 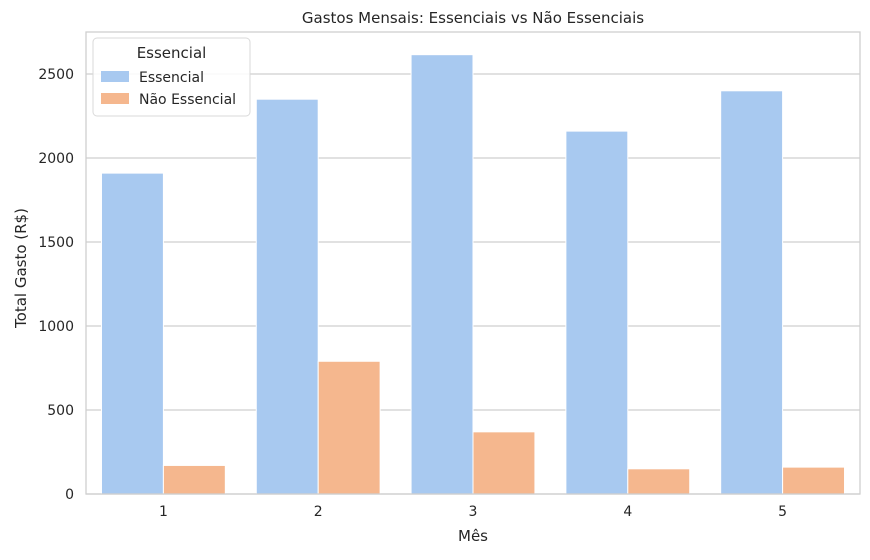 I want to click on y-tick-label: 1000, so click(x=56, y=327).